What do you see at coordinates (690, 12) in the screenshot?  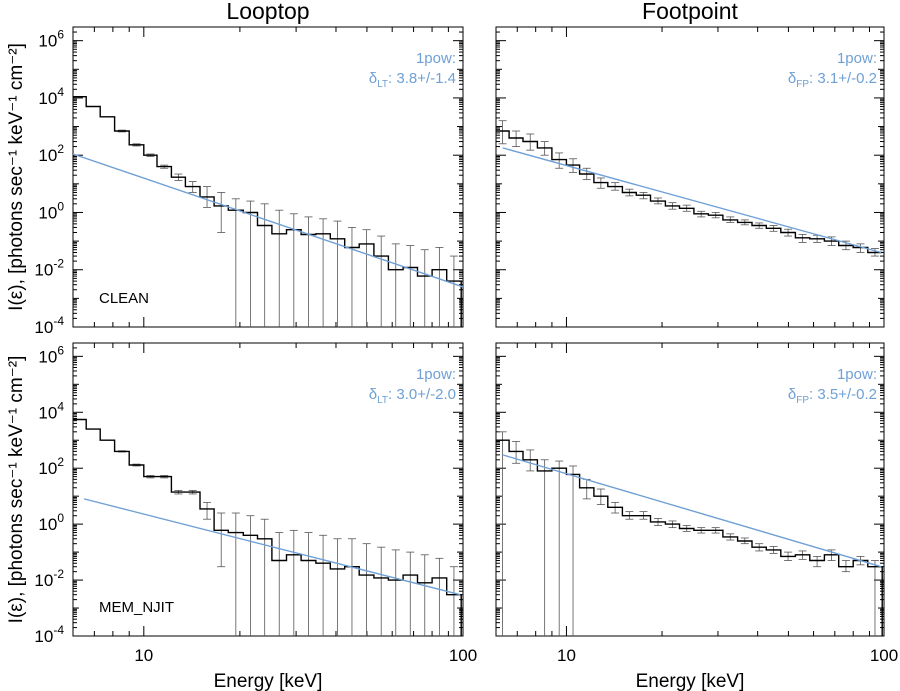 I see `column-title: Footpoint` at bounding box center [690, 12].